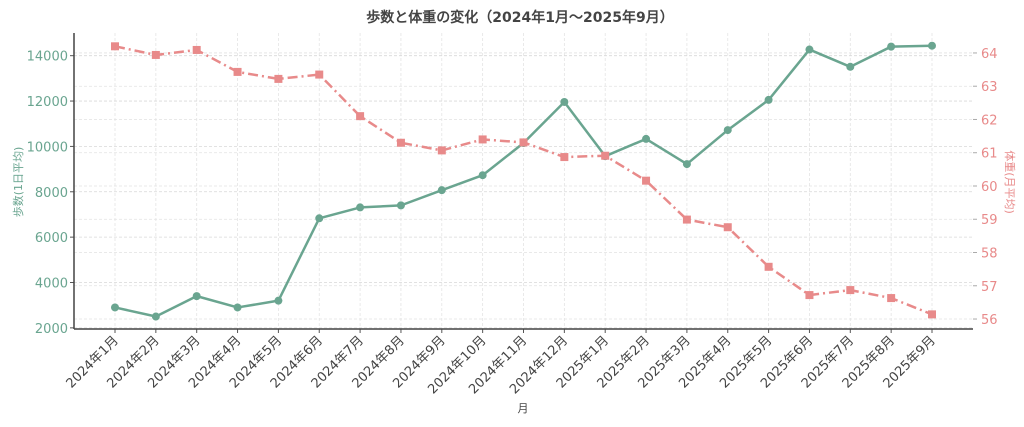 Image resolution: width=1024 pixels, height=427 pixels. I want to click on y2-tick-label: 58, so click(989, 254).